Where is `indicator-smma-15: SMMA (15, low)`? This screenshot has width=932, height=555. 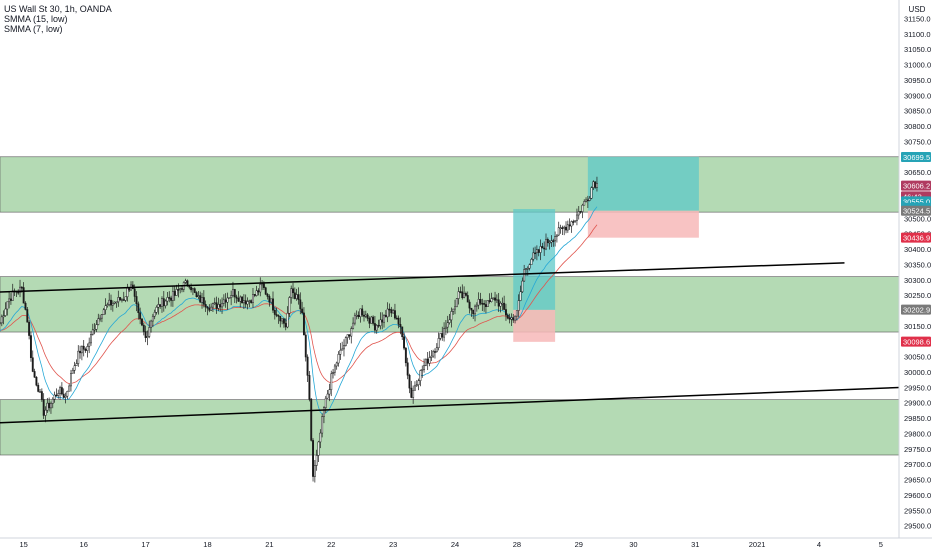
indicator-smma-15: SMMA (15, low) is located at coordinates (36, 19).